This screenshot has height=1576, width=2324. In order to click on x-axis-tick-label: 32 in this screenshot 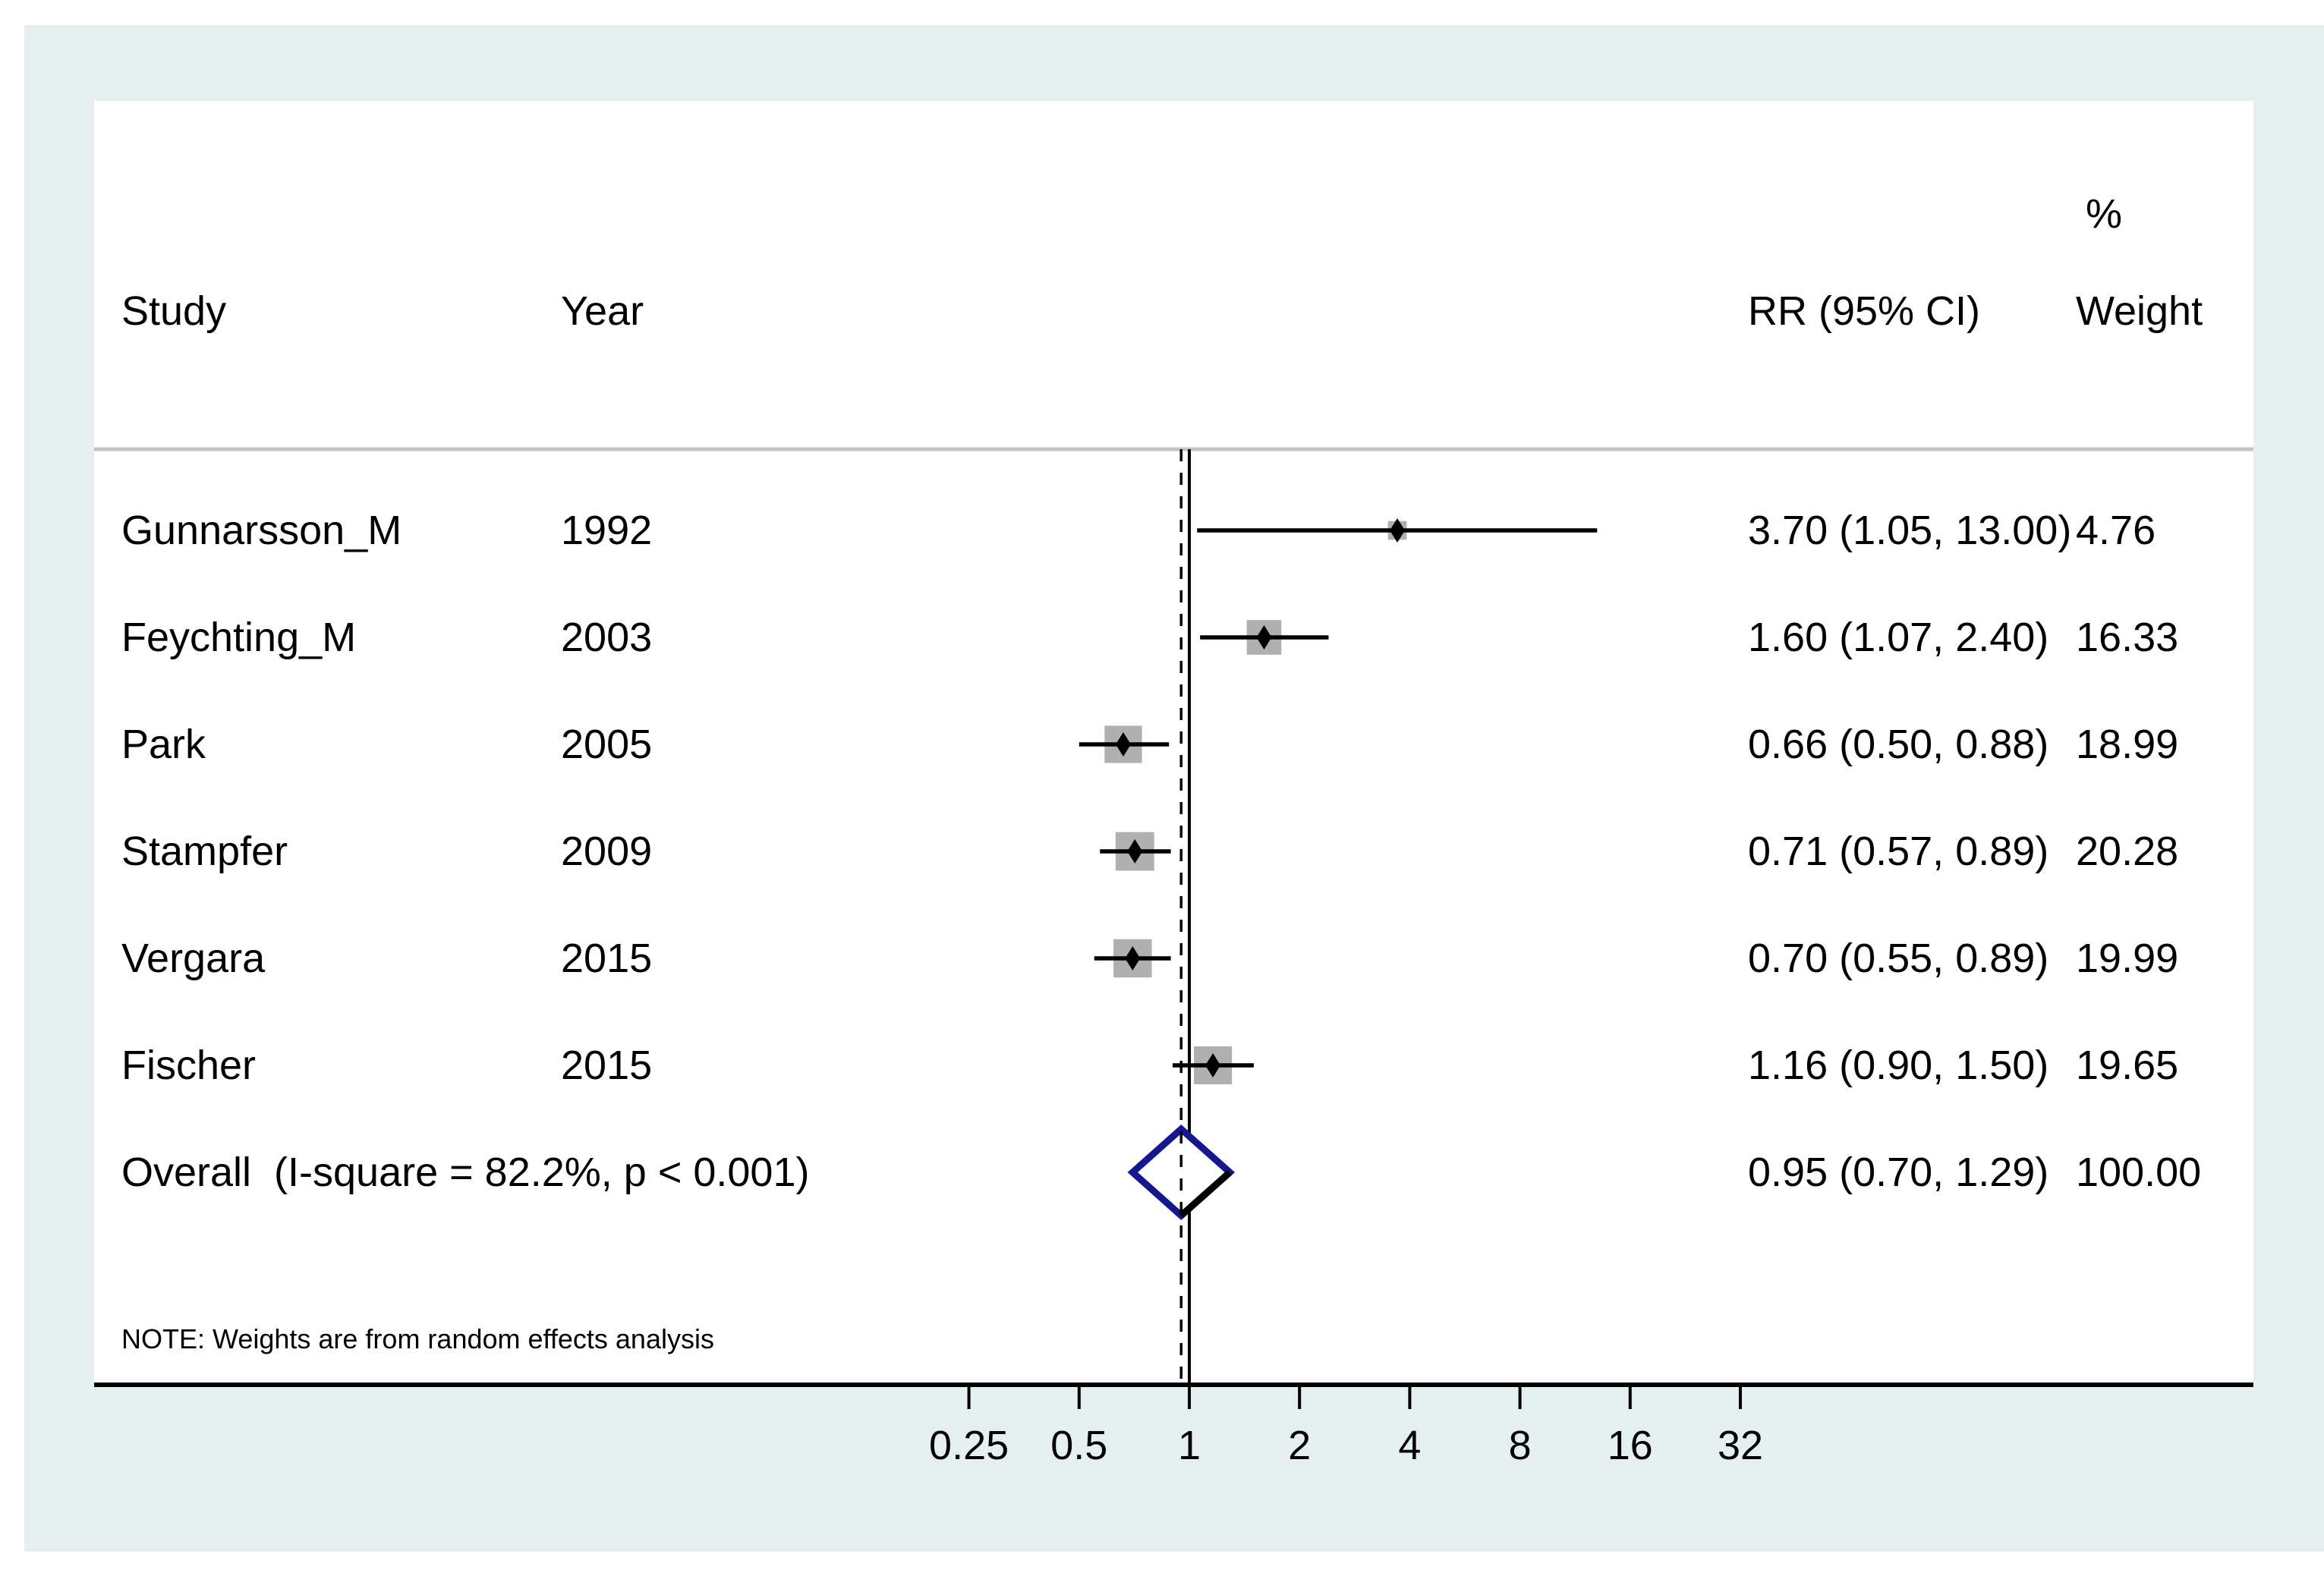, I will do `click(1741, 1445)`.